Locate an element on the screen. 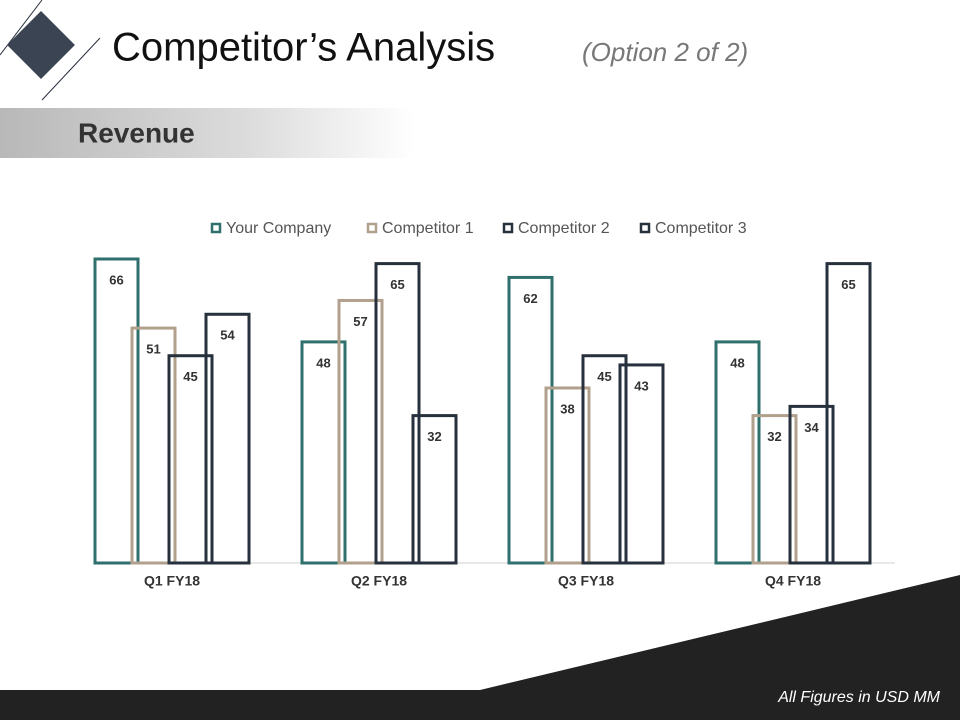 This screenshot has height=720, width=960. legend-label: Your Company is located at coordinates (278, 228).